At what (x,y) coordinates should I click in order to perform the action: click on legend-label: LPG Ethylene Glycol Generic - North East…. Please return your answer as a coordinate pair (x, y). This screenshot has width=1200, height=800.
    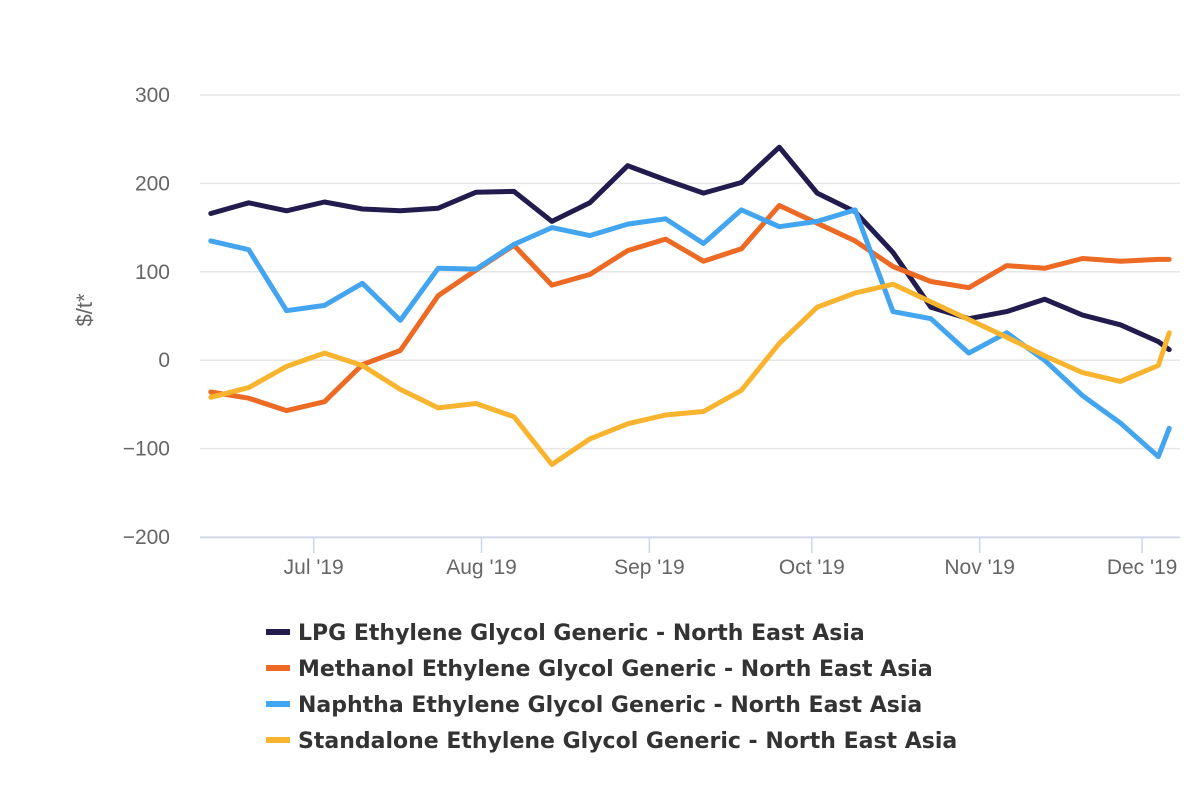
    Looking at the image, I should click on (581, 633).